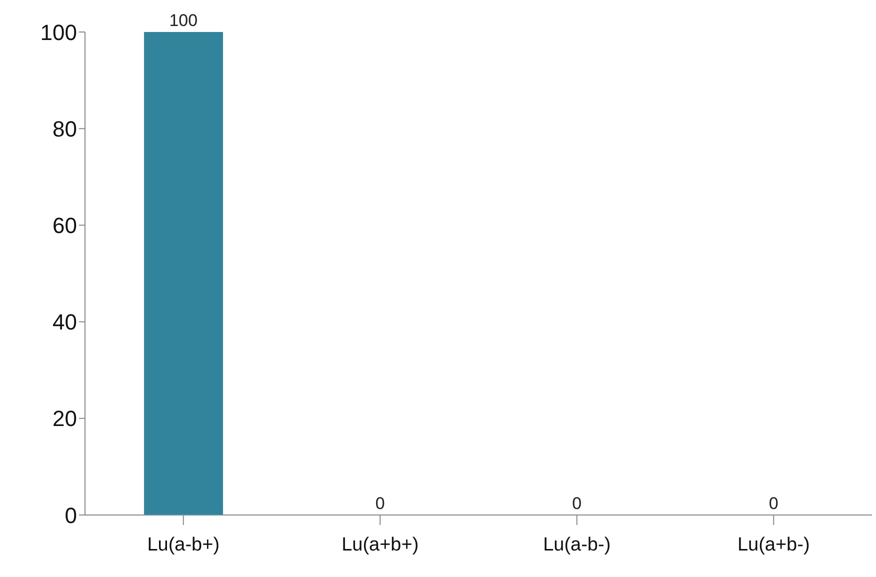  What do you see at coordinates (58, 32) in the screenshot?
I see `y-tick-label: 100` at bounding box center [58, 32].